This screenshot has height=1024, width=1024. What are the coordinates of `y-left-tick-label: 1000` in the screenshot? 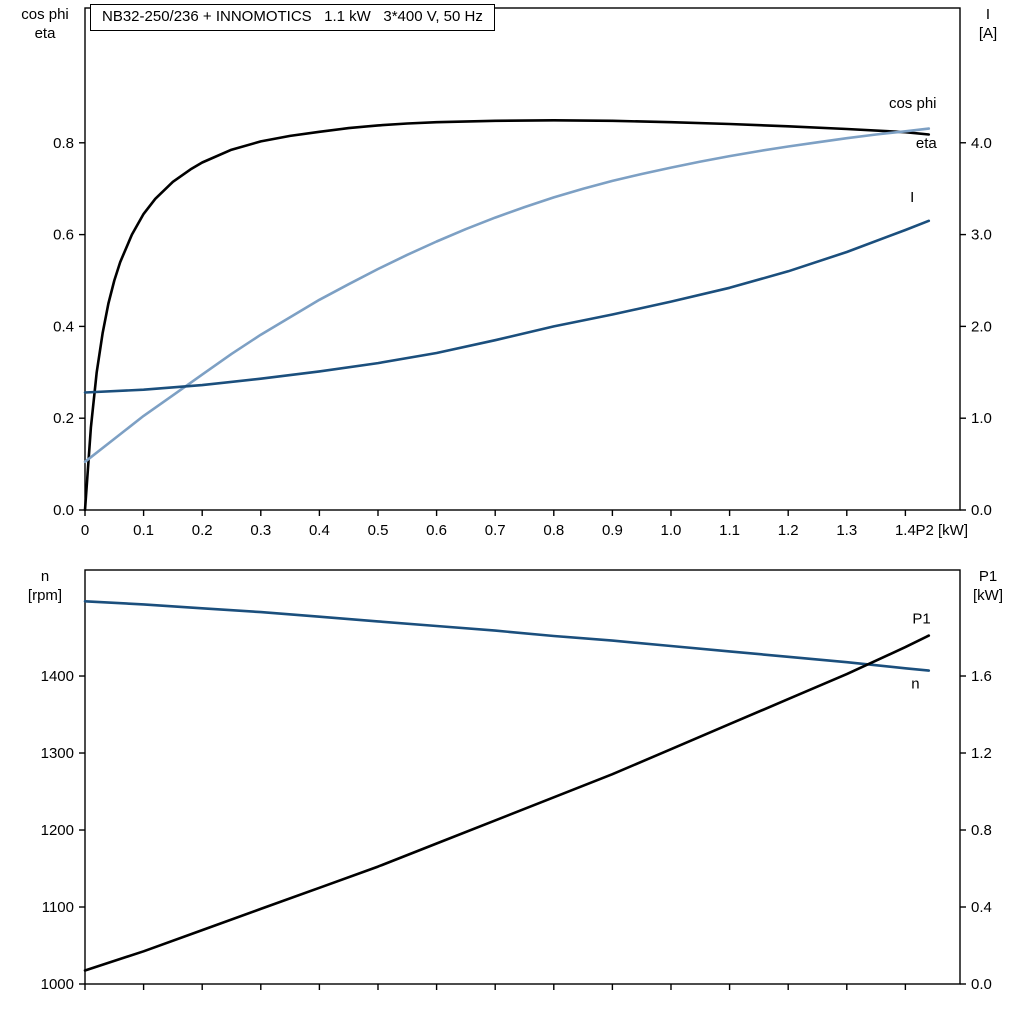 It's located at (57, 984).